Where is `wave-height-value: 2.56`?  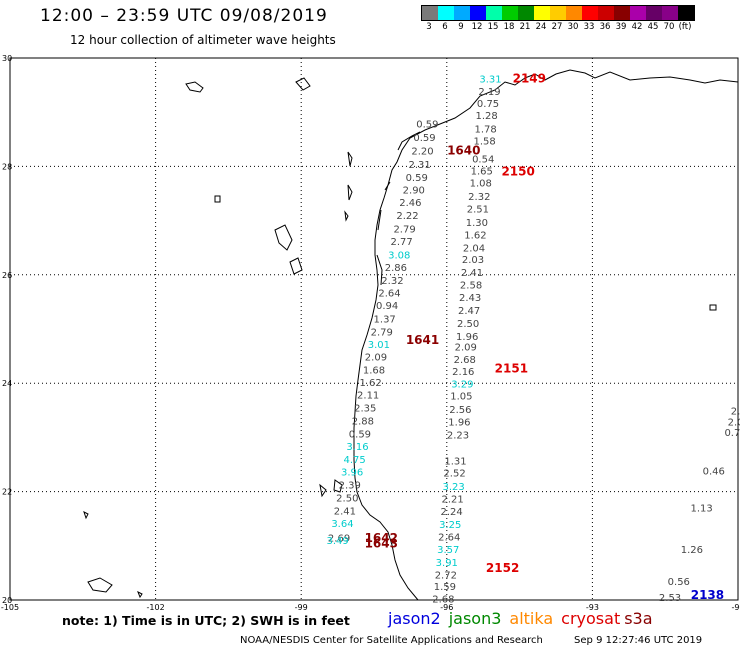
wave-height-value: 2.56 is located at coordinates (460, 410).